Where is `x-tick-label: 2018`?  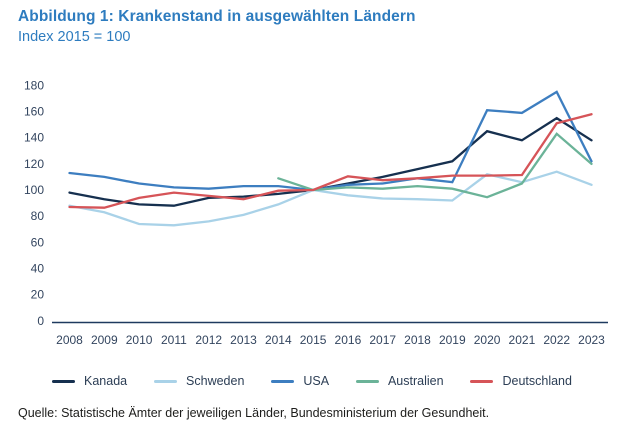
x-tick-label: 2018 is located at coordinates (417, 340).